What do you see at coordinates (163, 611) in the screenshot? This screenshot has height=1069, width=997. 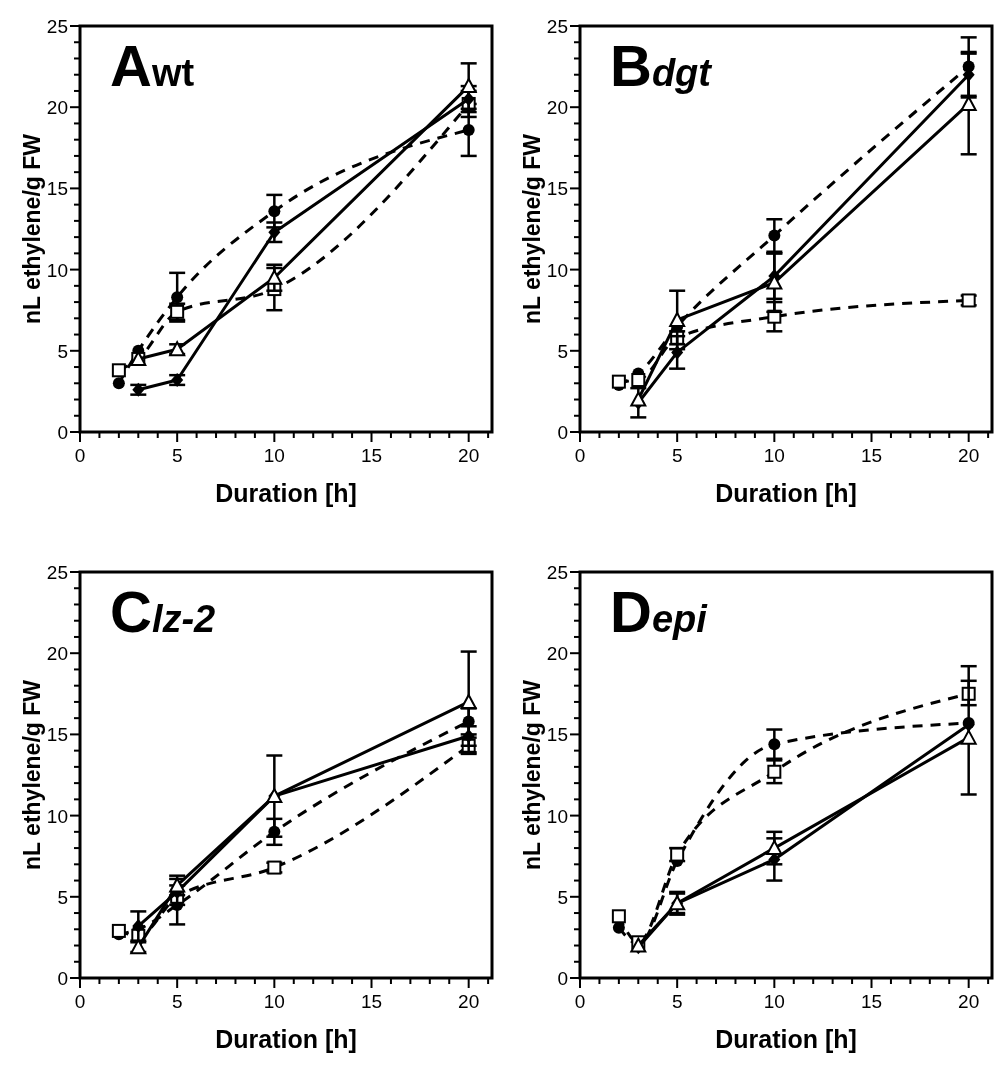 I see `chart-title: Clz-2` at bounding box center [163, 611].